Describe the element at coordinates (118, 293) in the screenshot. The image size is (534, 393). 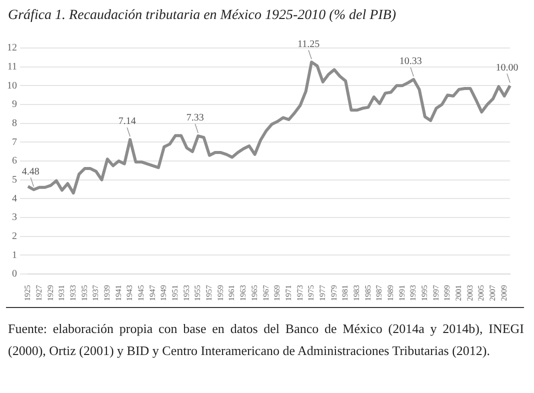
I see `x-tick-label: 1941` at that location.